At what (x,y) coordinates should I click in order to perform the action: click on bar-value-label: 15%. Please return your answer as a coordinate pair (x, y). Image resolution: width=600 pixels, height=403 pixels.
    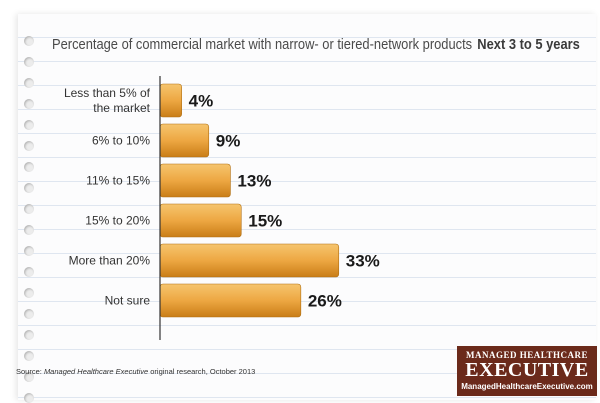
    Looking at the image, I should click on (265, 221).